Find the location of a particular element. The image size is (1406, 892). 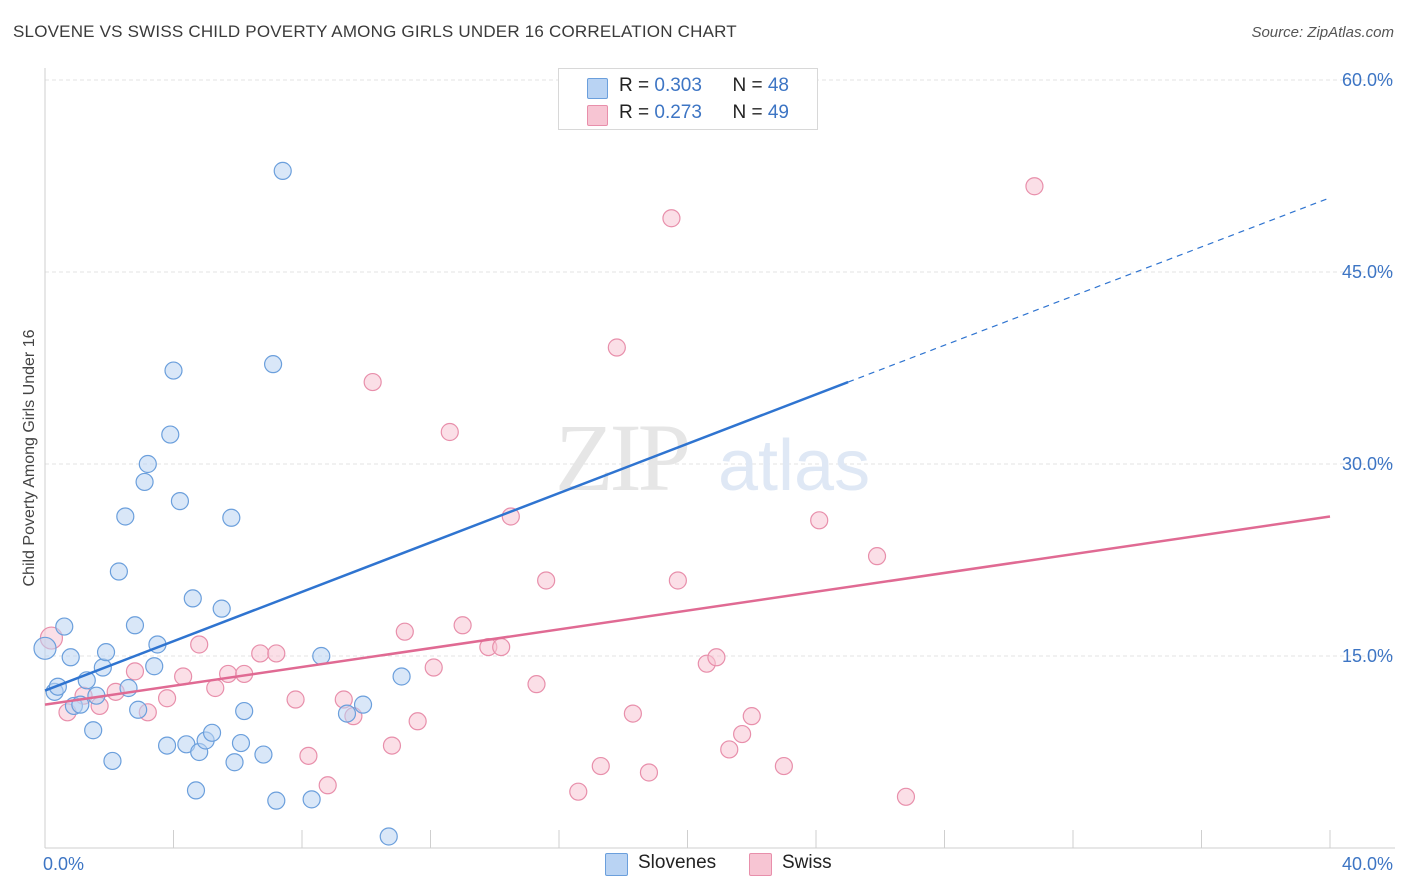

legend-n-value: 49 is located at coordinates (778, 112).